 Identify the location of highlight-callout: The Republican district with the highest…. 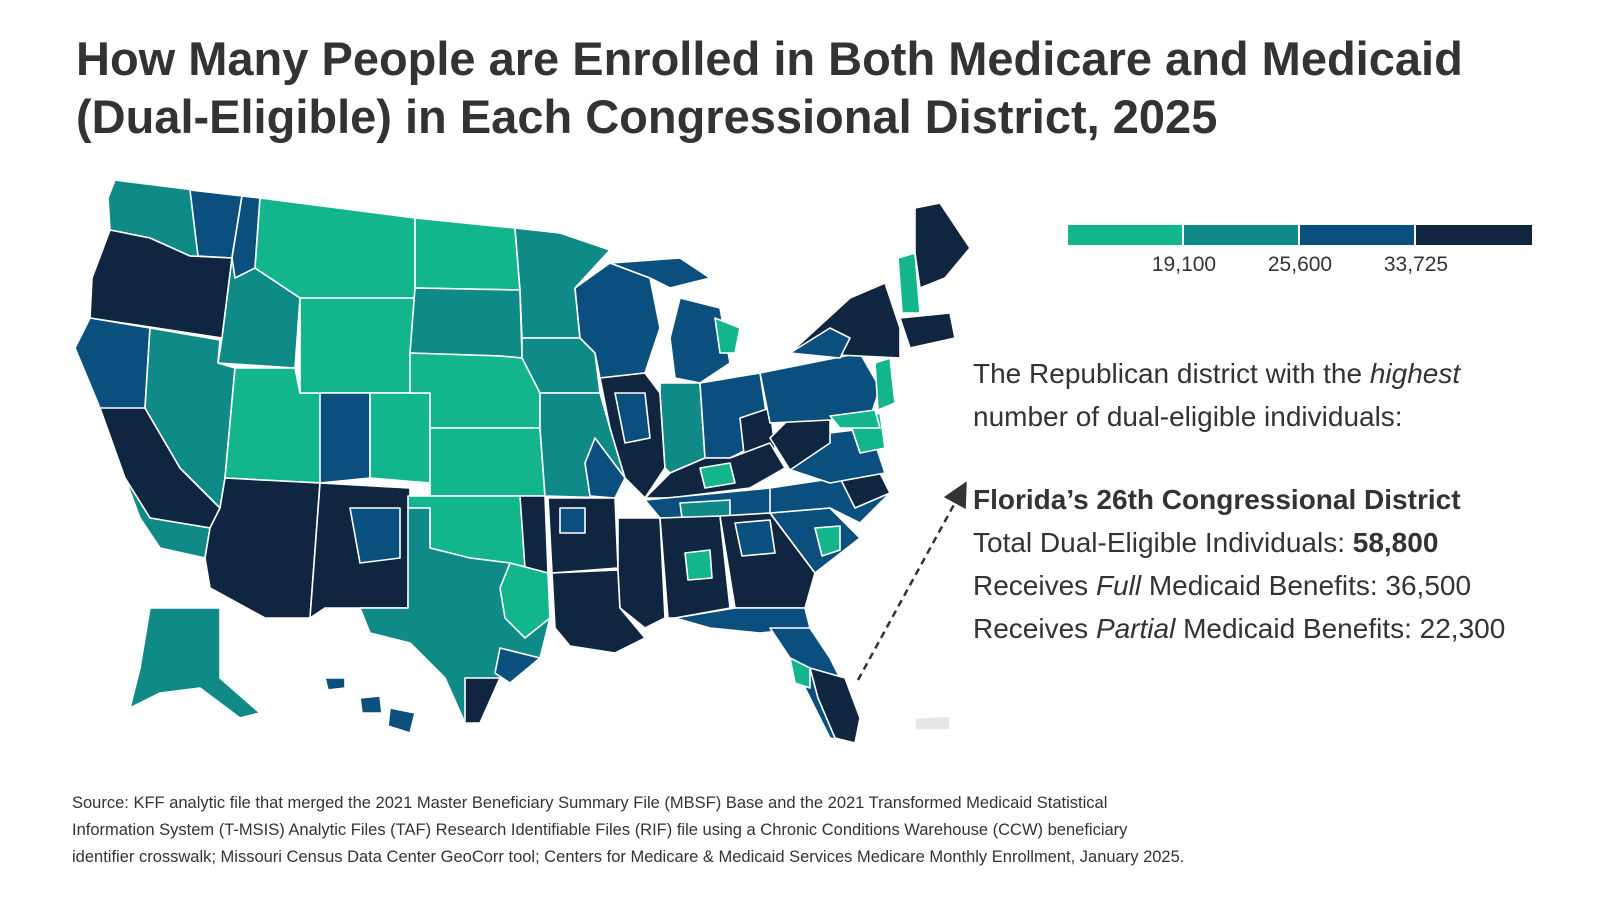
(1278, 501).